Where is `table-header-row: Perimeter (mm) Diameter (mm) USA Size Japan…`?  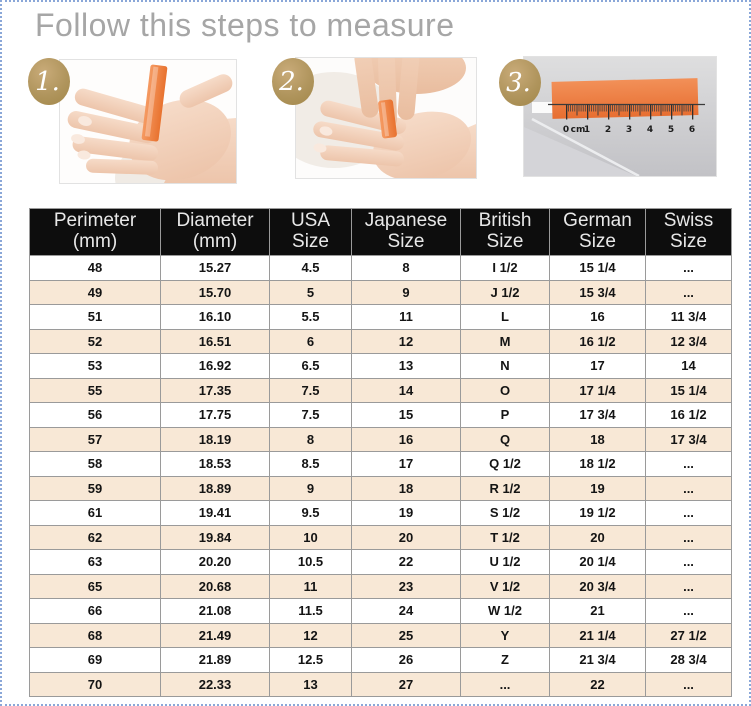 table-header-row: Perimeter (mm) Diameter (mm) USA Size Japan… is located at coordinates (380, 232).